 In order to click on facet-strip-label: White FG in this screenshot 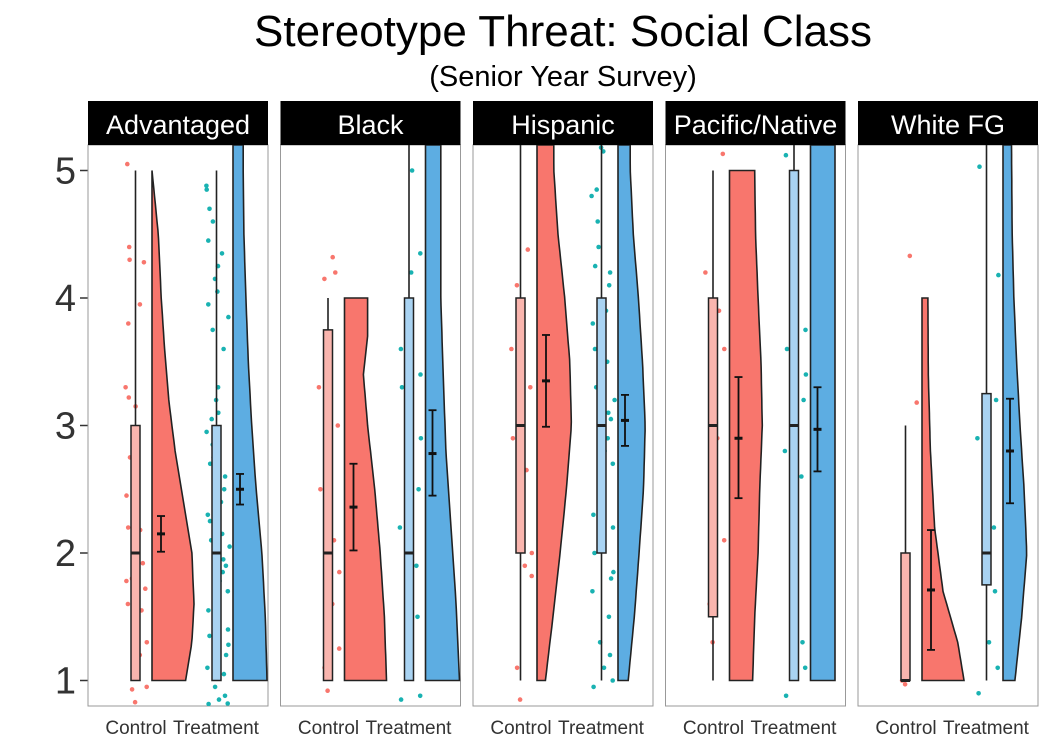, I will do `click(948, 125)`.